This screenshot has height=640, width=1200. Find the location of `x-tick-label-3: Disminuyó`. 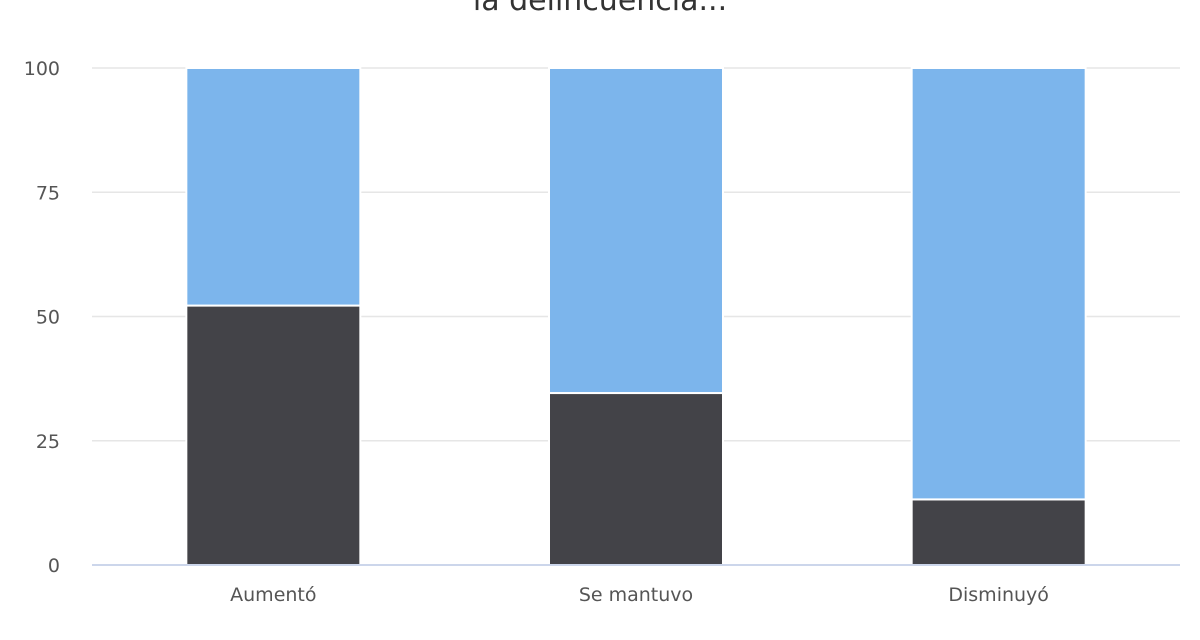

x-tick-label-3: Disminuyó is located at coordinates (998, 595).